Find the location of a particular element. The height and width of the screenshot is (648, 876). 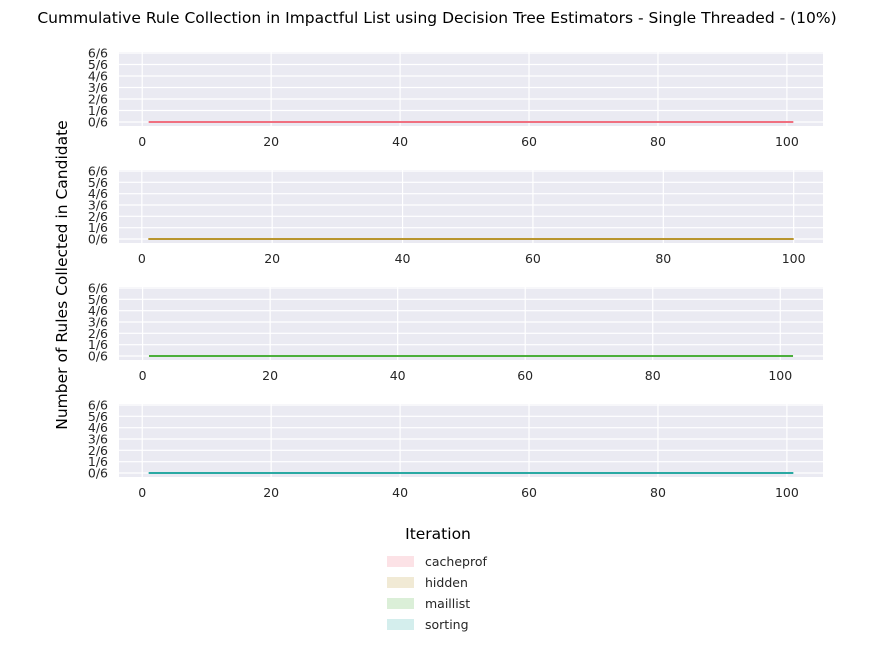

subplot-sorting: 0 20 40 60 80 100 0/61/62/63/64/65/66/6 is located at coordinates (455, 449).